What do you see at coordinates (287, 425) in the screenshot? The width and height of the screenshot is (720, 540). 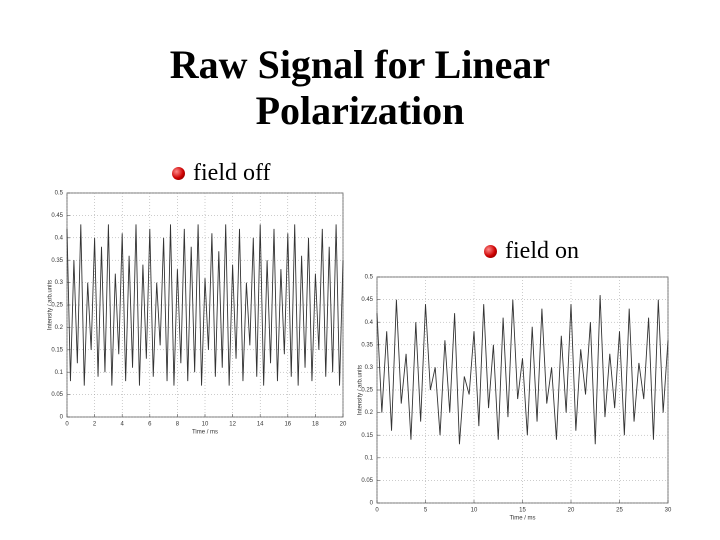 I see `x-tick-label: 16` at bounding box center [287, 425].